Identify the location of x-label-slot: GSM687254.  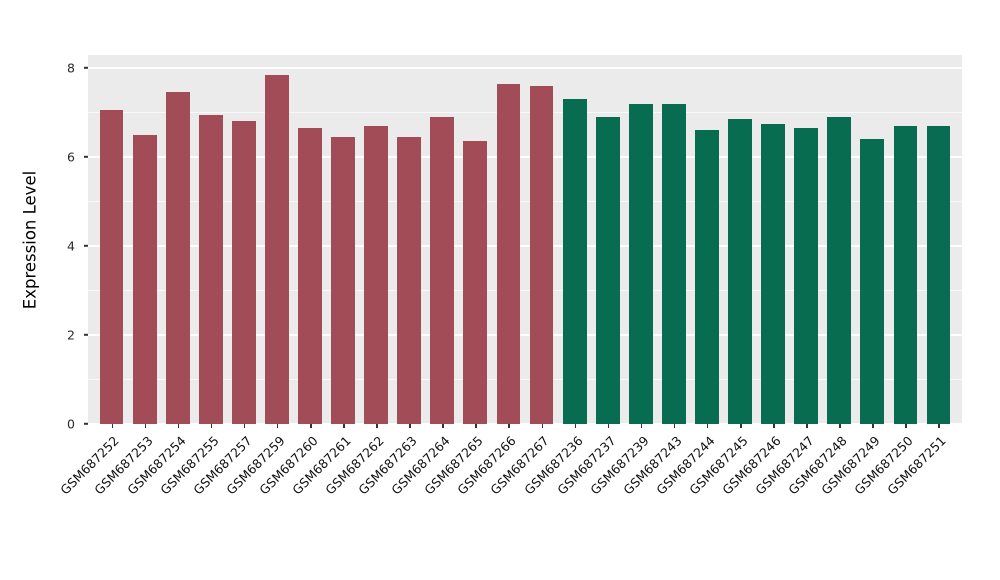
(159, 499).